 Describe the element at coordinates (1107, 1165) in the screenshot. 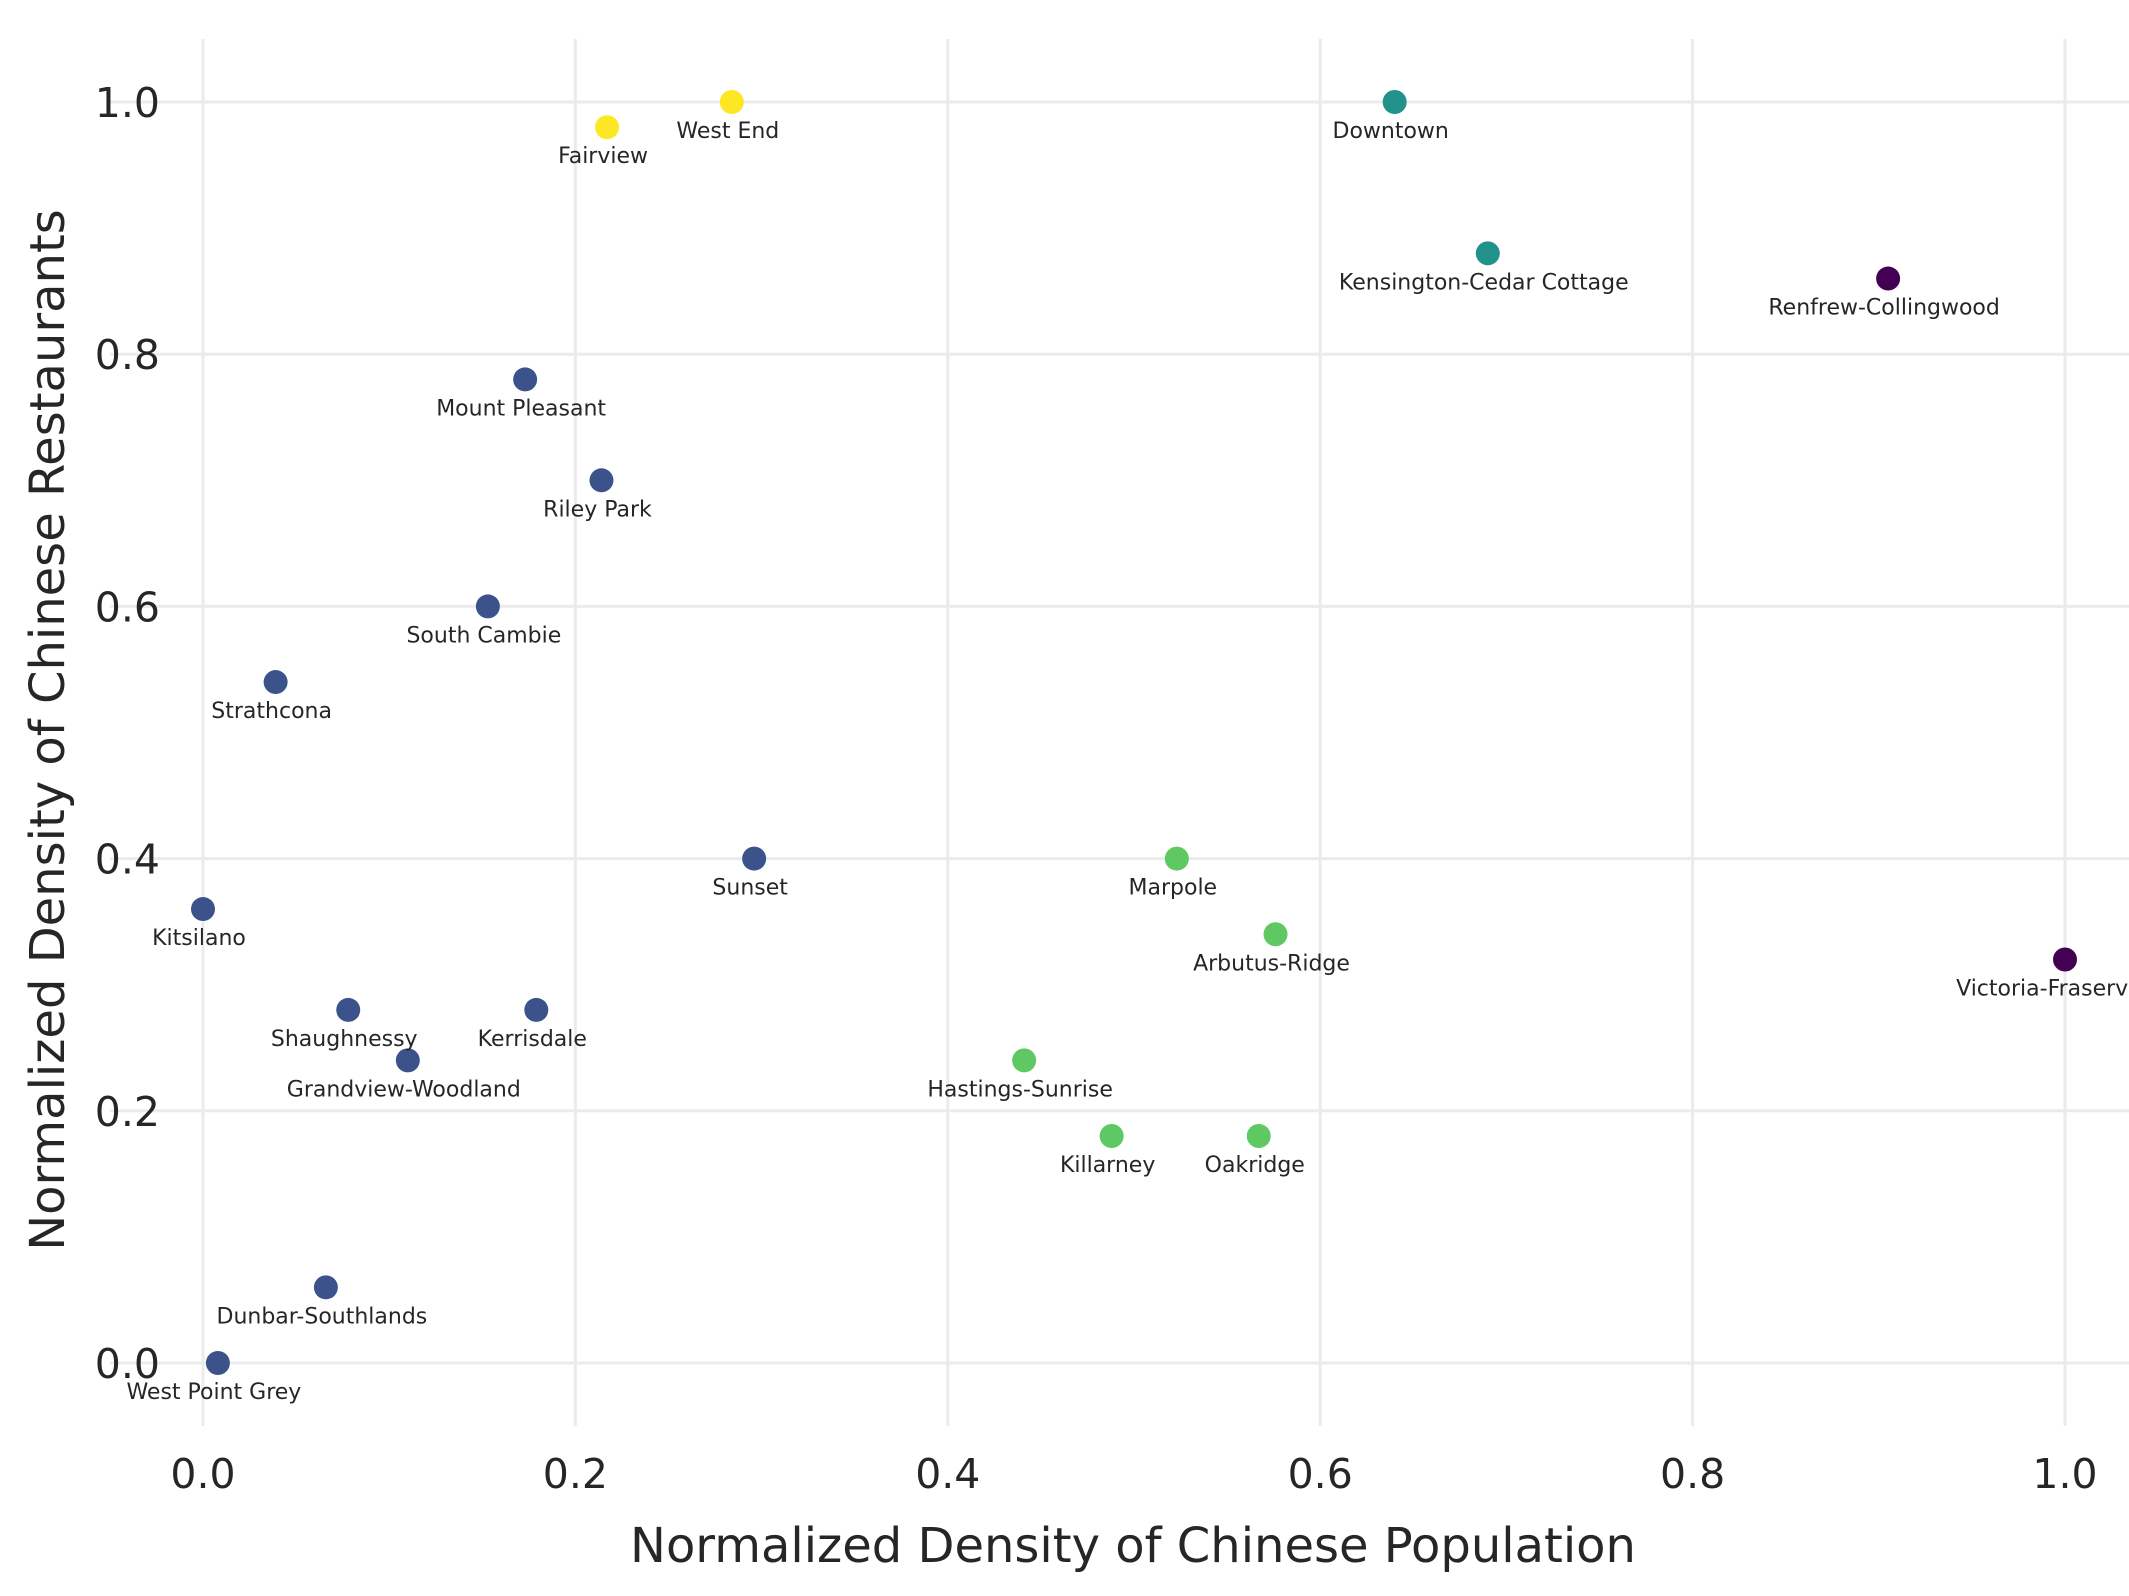

I see `point-label: Killarney` at that location.